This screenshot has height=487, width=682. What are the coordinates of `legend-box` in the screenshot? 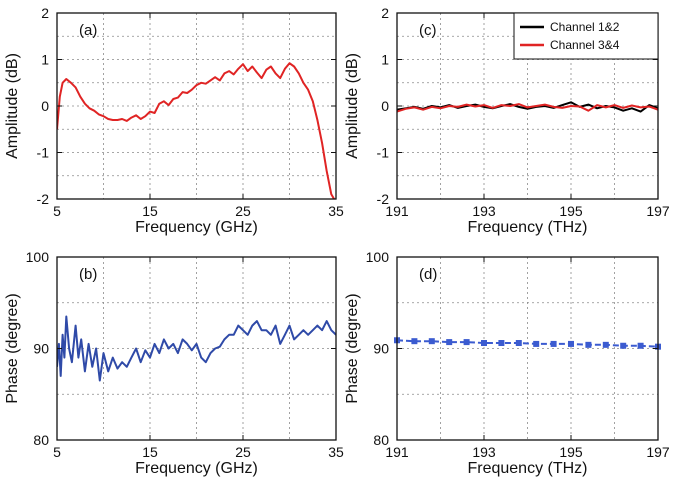 It's located at (586, 36).